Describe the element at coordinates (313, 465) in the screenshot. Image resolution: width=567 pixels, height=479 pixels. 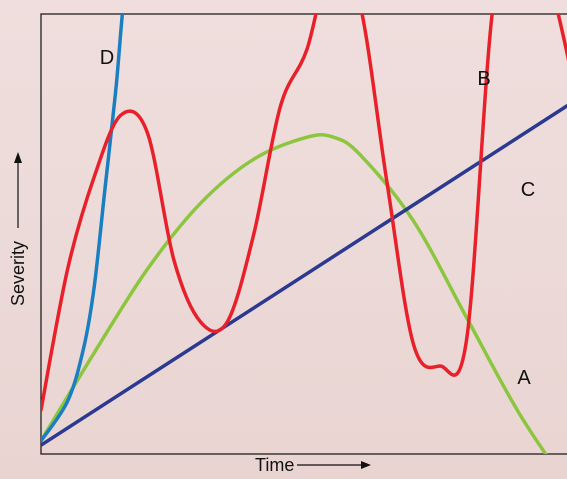
I see `x-axis-label-group: Time` at that location.